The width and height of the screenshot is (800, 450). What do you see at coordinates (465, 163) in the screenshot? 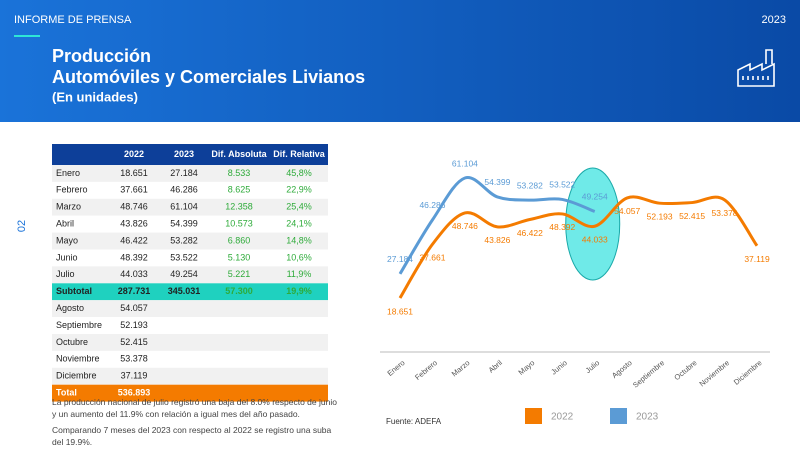
I see `data-label: 61.104` at bounding box center [465, 163].